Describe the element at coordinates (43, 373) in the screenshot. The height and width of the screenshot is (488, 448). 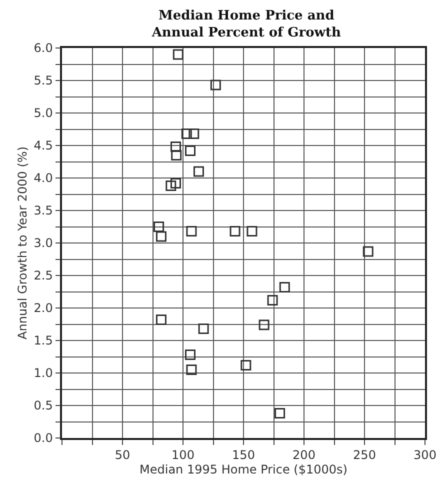
I see `y-tick-label: 1.0` at that location.